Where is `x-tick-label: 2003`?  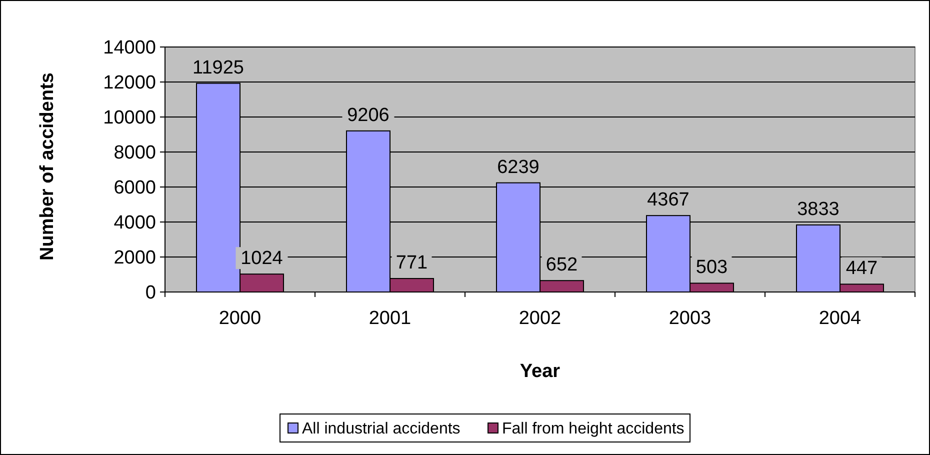 x-tick-label: 2003 is located at coordinates (690, 318).